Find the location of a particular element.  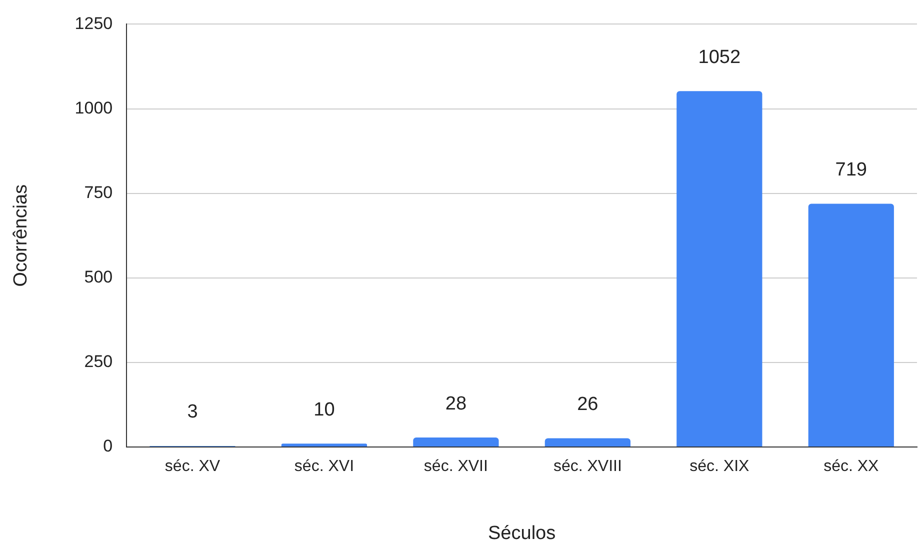

y-axis-title: Ocorrências is located at coordinates (21, 235).